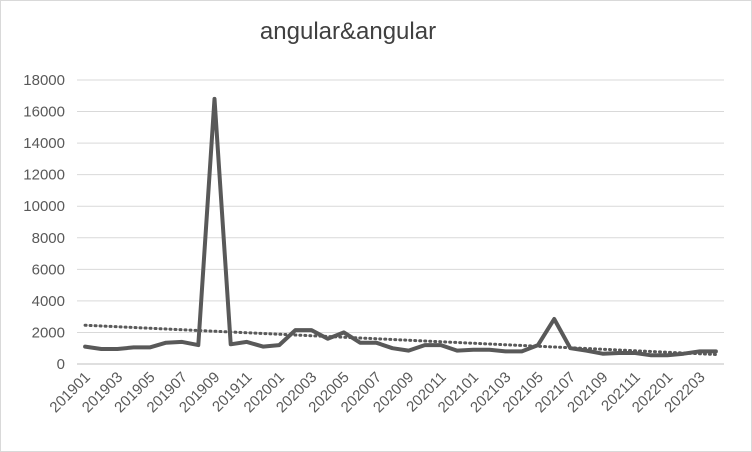  I want to click on y-tick-label: 6000, so click(48, 269).